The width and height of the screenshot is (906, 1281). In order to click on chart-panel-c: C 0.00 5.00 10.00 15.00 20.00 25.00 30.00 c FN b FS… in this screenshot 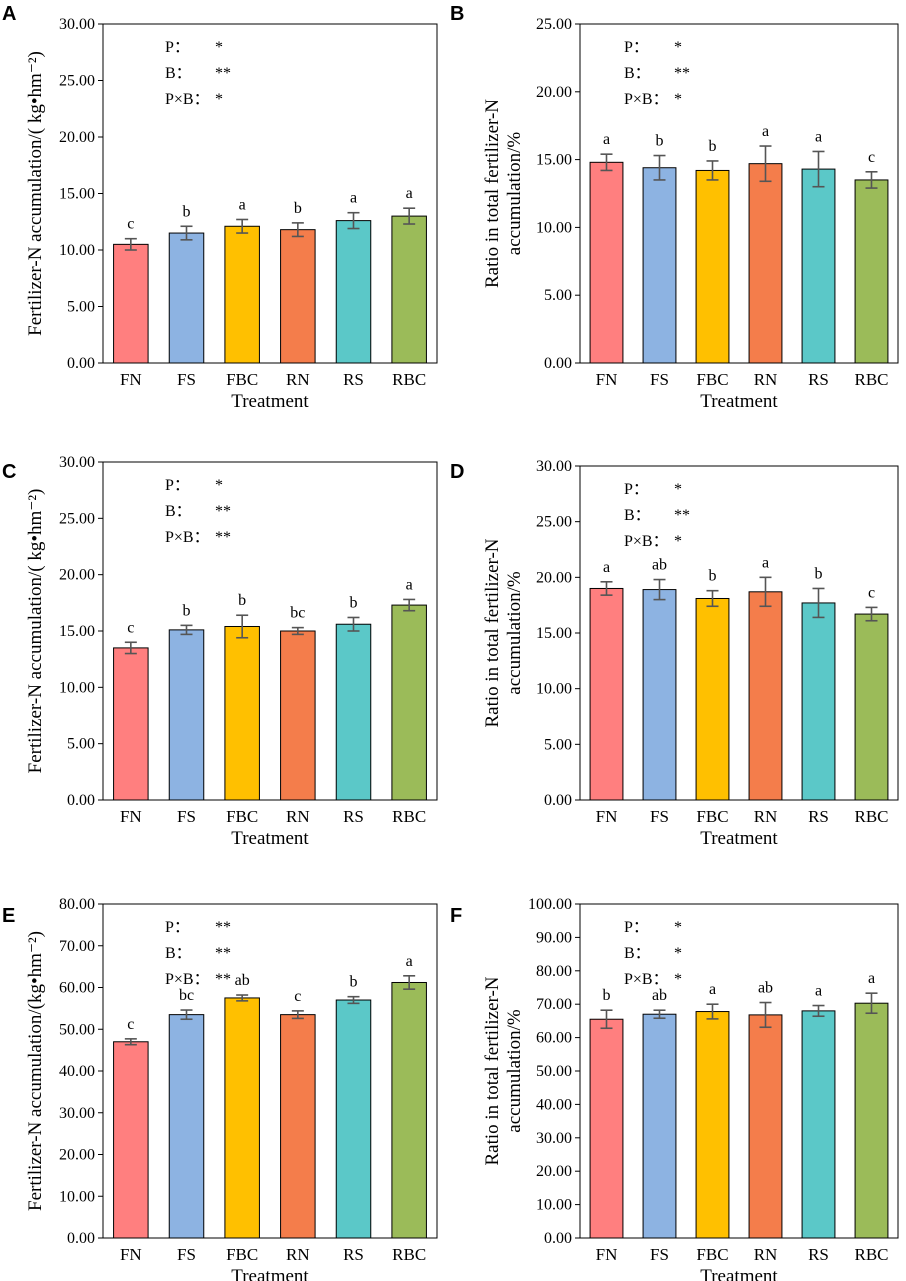, I will do `click(220, 651)`.